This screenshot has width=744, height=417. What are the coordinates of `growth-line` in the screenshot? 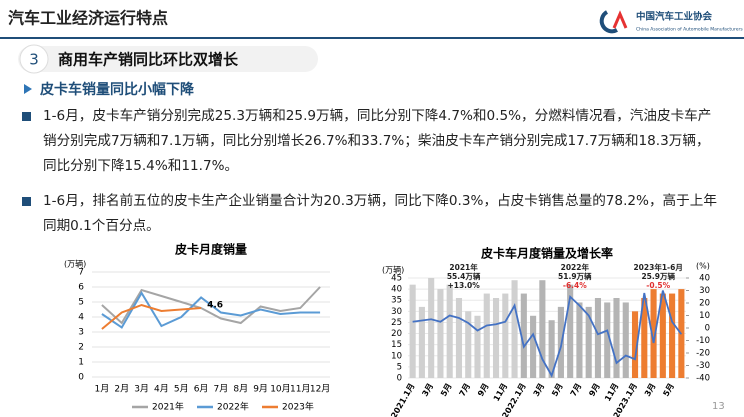 It's located at (547, 334).